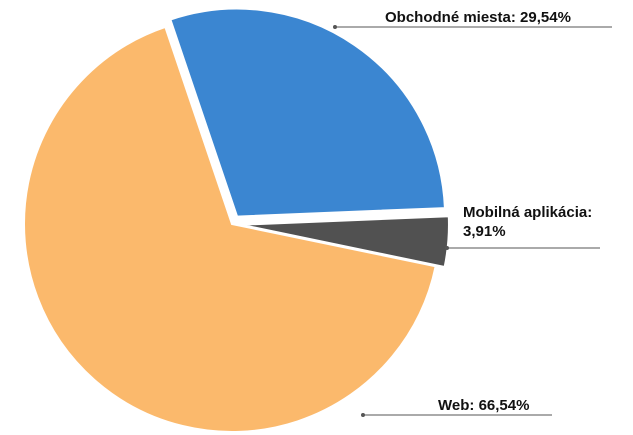  I want to click on slice-label: Web 66,54%, so click(483, 405).